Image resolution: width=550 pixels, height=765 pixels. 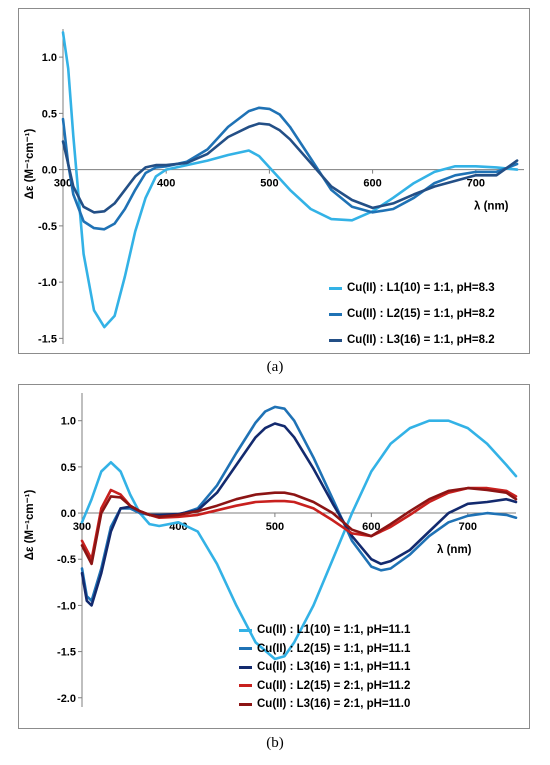 What do you see at coordinates (82, 527) in the screenshot?
I see `x-tick-label-b: 300` at bounding box center [82, 527].